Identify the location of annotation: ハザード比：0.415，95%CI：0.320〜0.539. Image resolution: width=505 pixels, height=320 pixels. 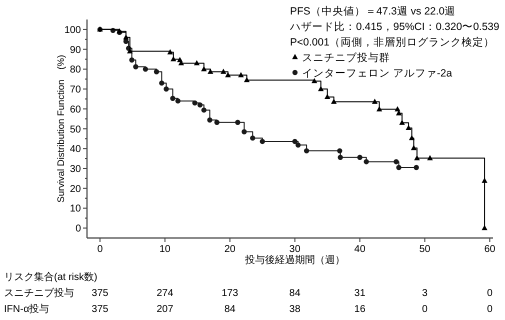
(394, 26).